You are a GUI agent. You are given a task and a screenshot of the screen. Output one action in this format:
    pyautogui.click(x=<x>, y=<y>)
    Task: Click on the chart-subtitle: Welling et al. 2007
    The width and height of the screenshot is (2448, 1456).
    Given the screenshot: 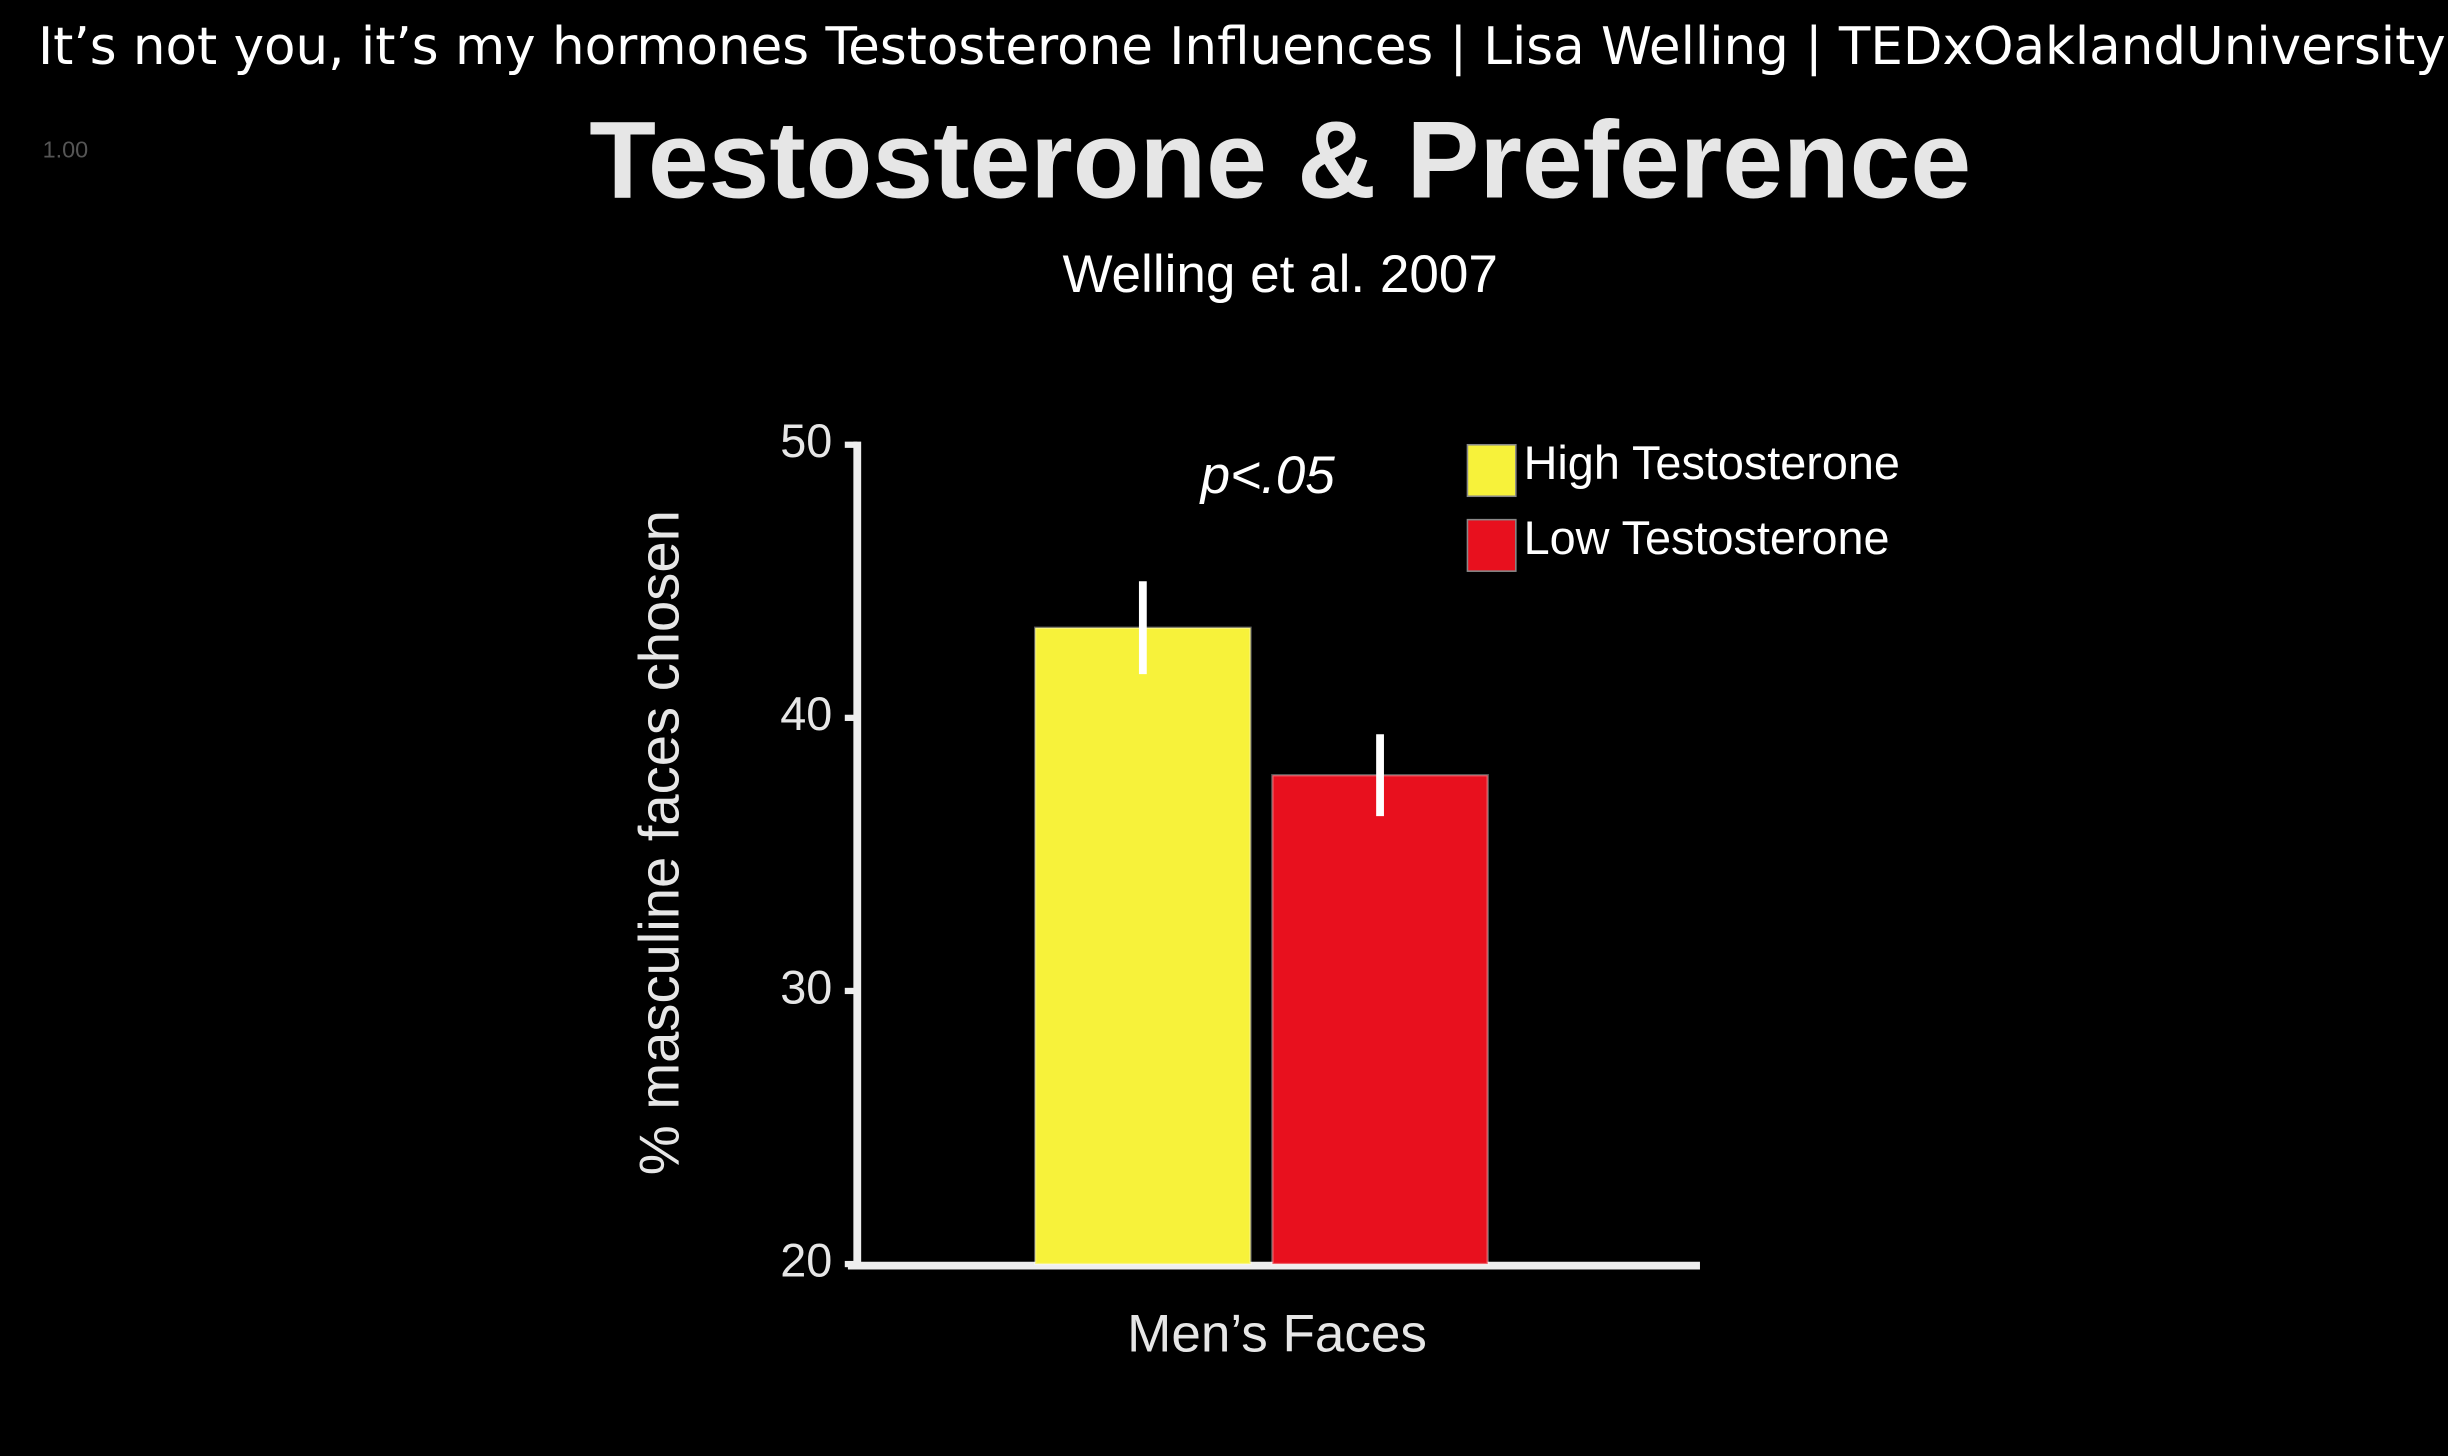 What is the action you would take?
    pyautogui.click(x=1279, y=274)
    